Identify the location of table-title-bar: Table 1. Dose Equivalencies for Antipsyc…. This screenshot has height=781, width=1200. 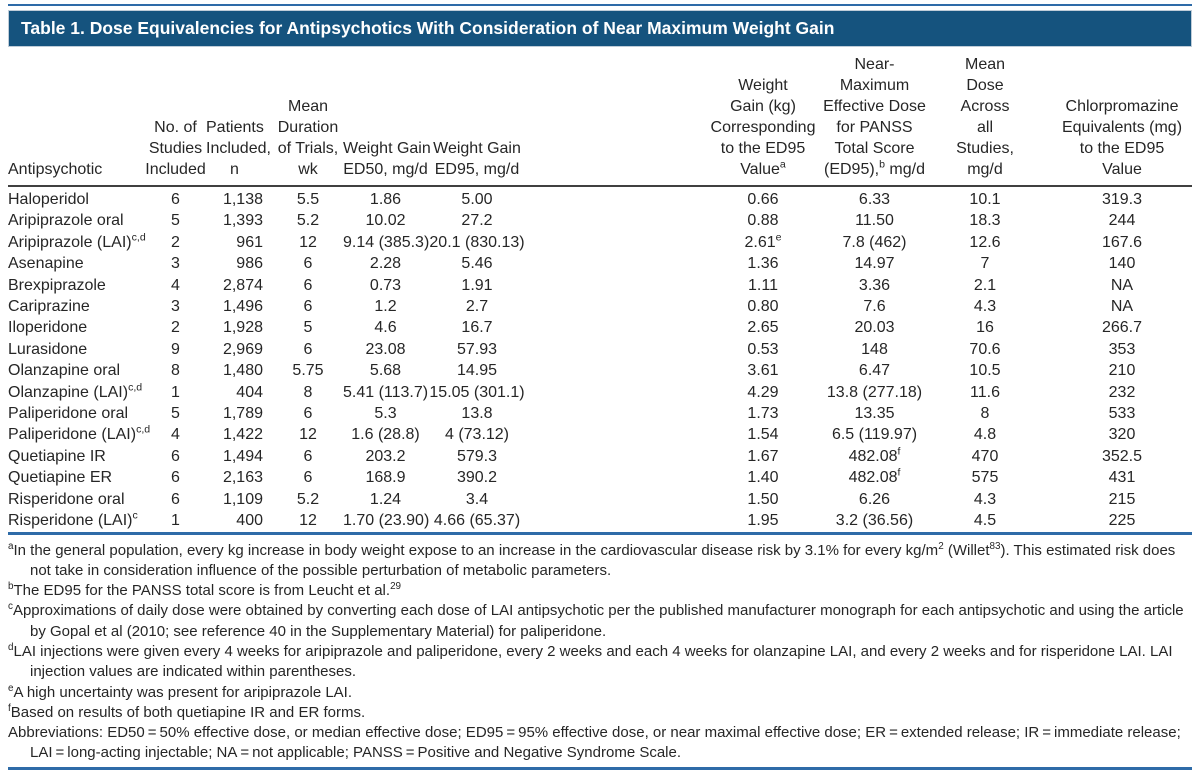
(600, 28).